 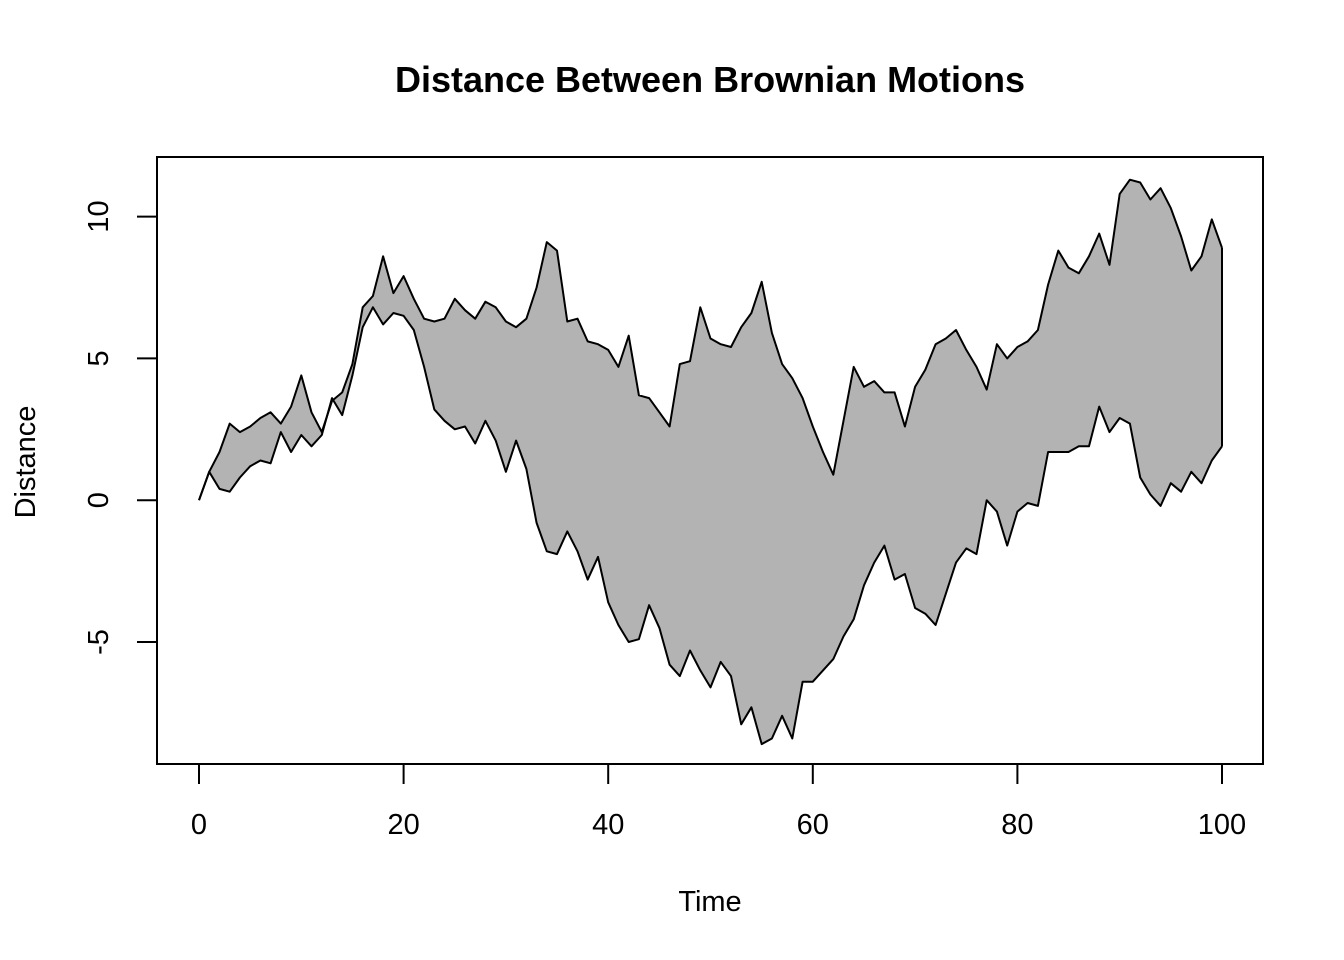 What do you see at coordinates (99, 642) in the screenshot?
I see `y-tick-label: -5` at bounding box center [99, 642].